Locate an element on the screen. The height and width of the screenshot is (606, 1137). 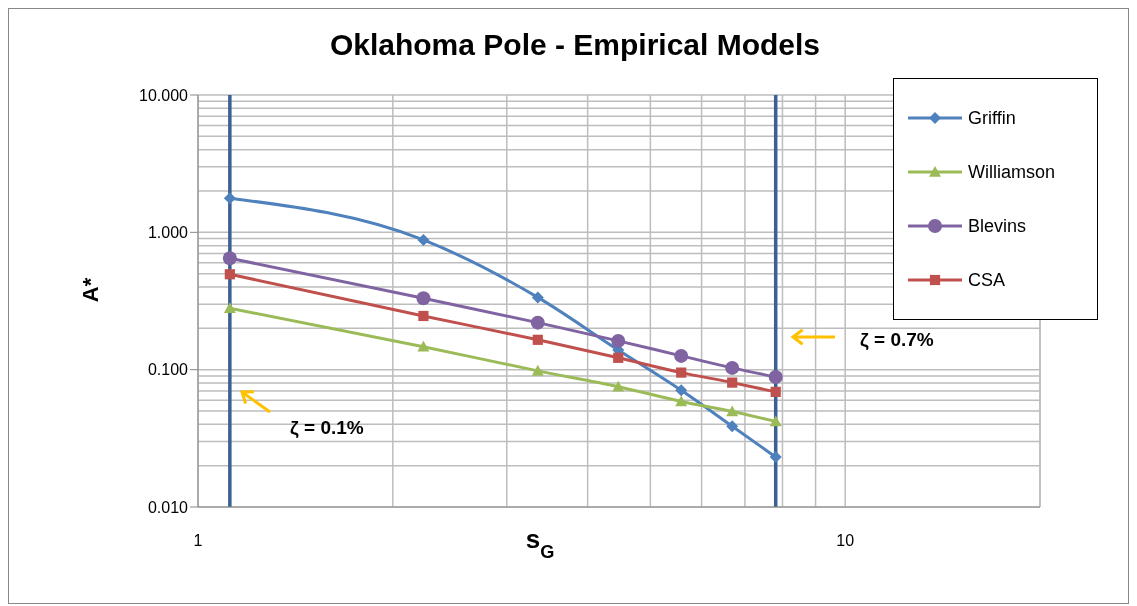
y-tick-label: 0.010 is located at coordinates (168, 507).